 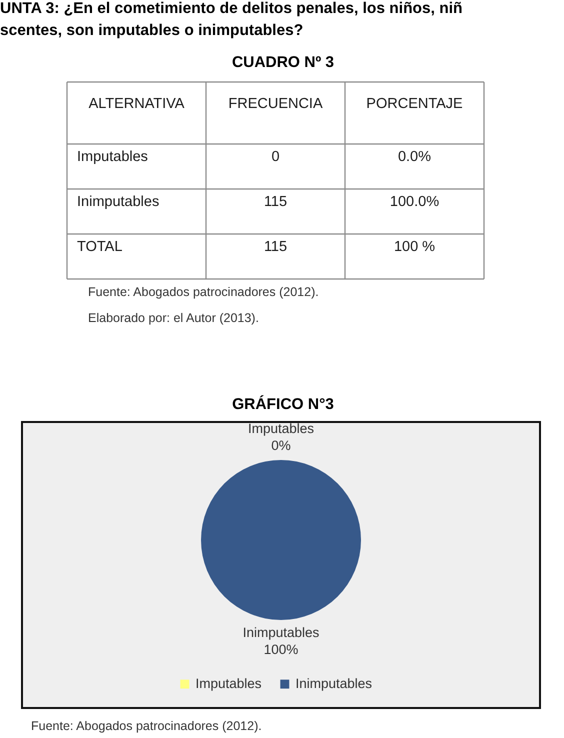 I want to click on data-label: 100%, so click(x=281, y=649).